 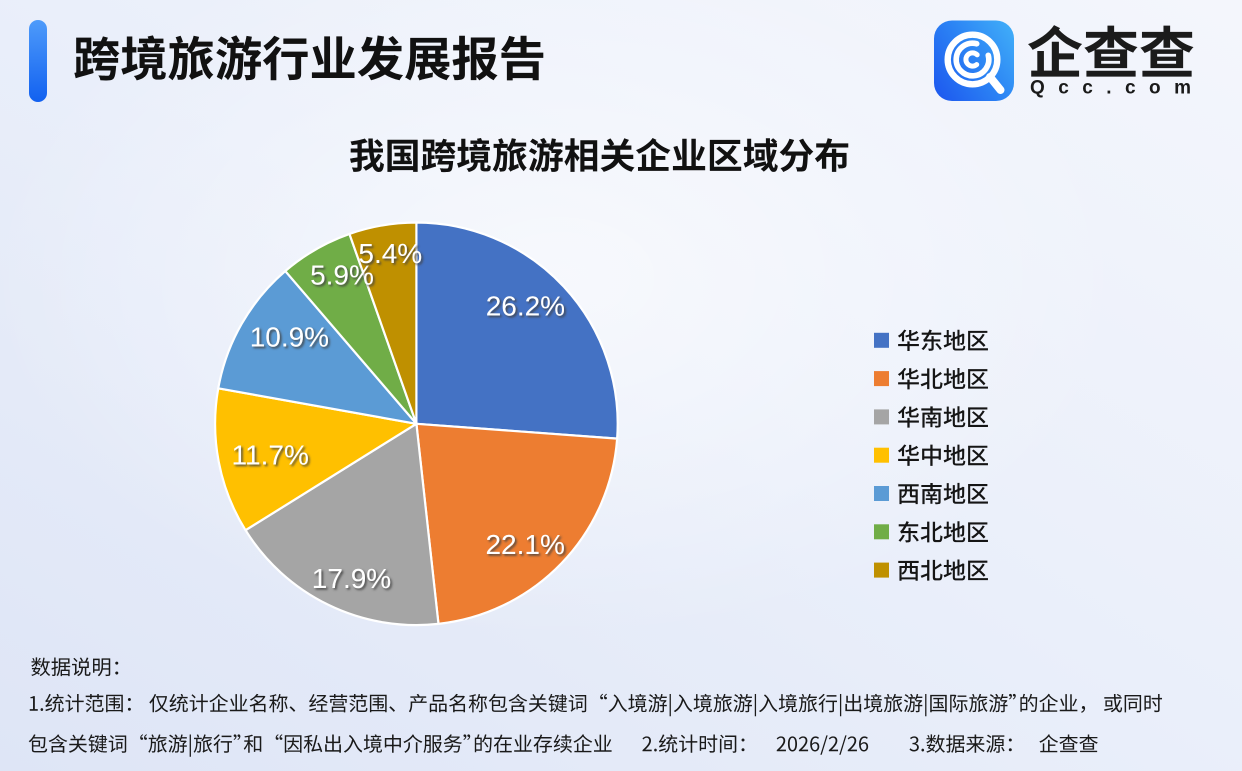 I want to click on svg-text: 17.9%, so click(x=351, y=578).